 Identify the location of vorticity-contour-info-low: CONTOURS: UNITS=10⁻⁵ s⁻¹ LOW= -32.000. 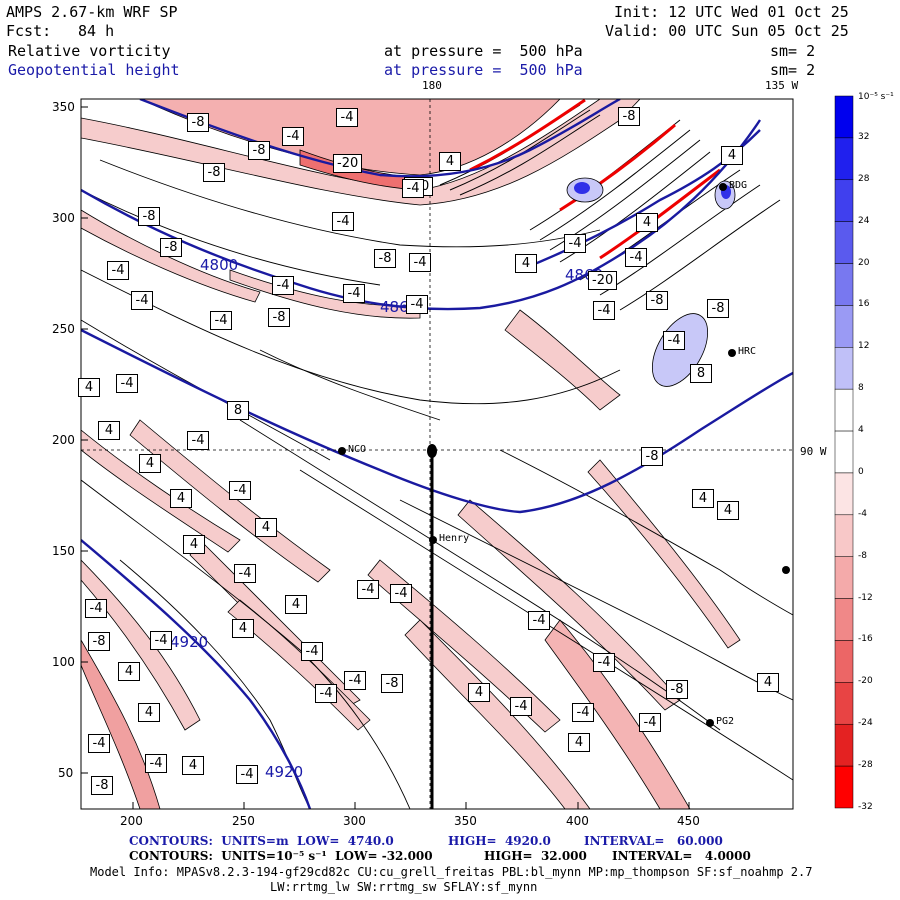
(281, 856).